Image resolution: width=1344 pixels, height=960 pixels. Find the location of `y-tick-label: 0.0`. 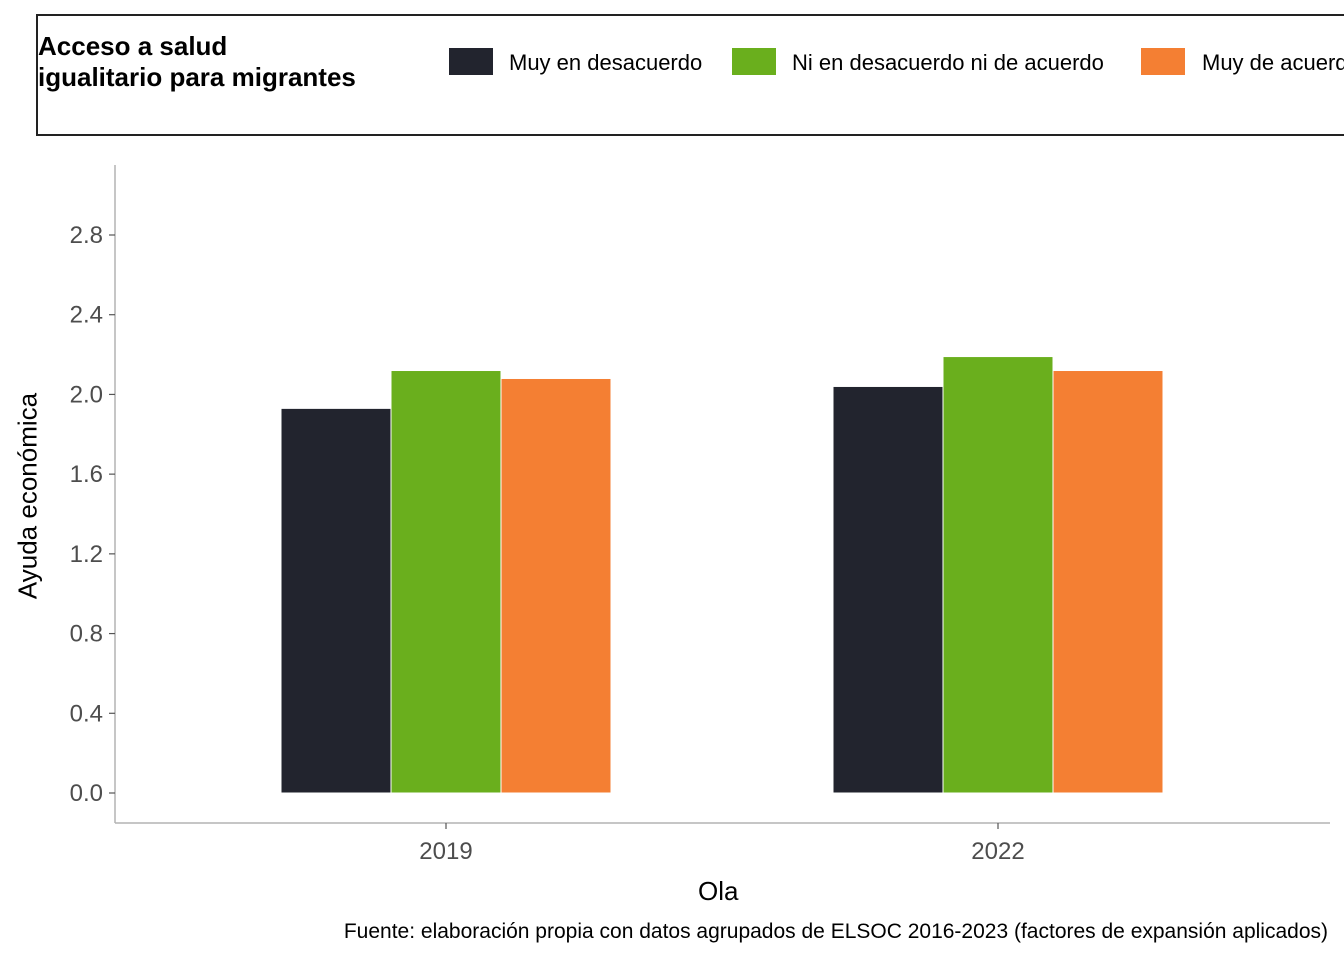

y-tick-label: 0.0 is located at coordinates (86, 793).